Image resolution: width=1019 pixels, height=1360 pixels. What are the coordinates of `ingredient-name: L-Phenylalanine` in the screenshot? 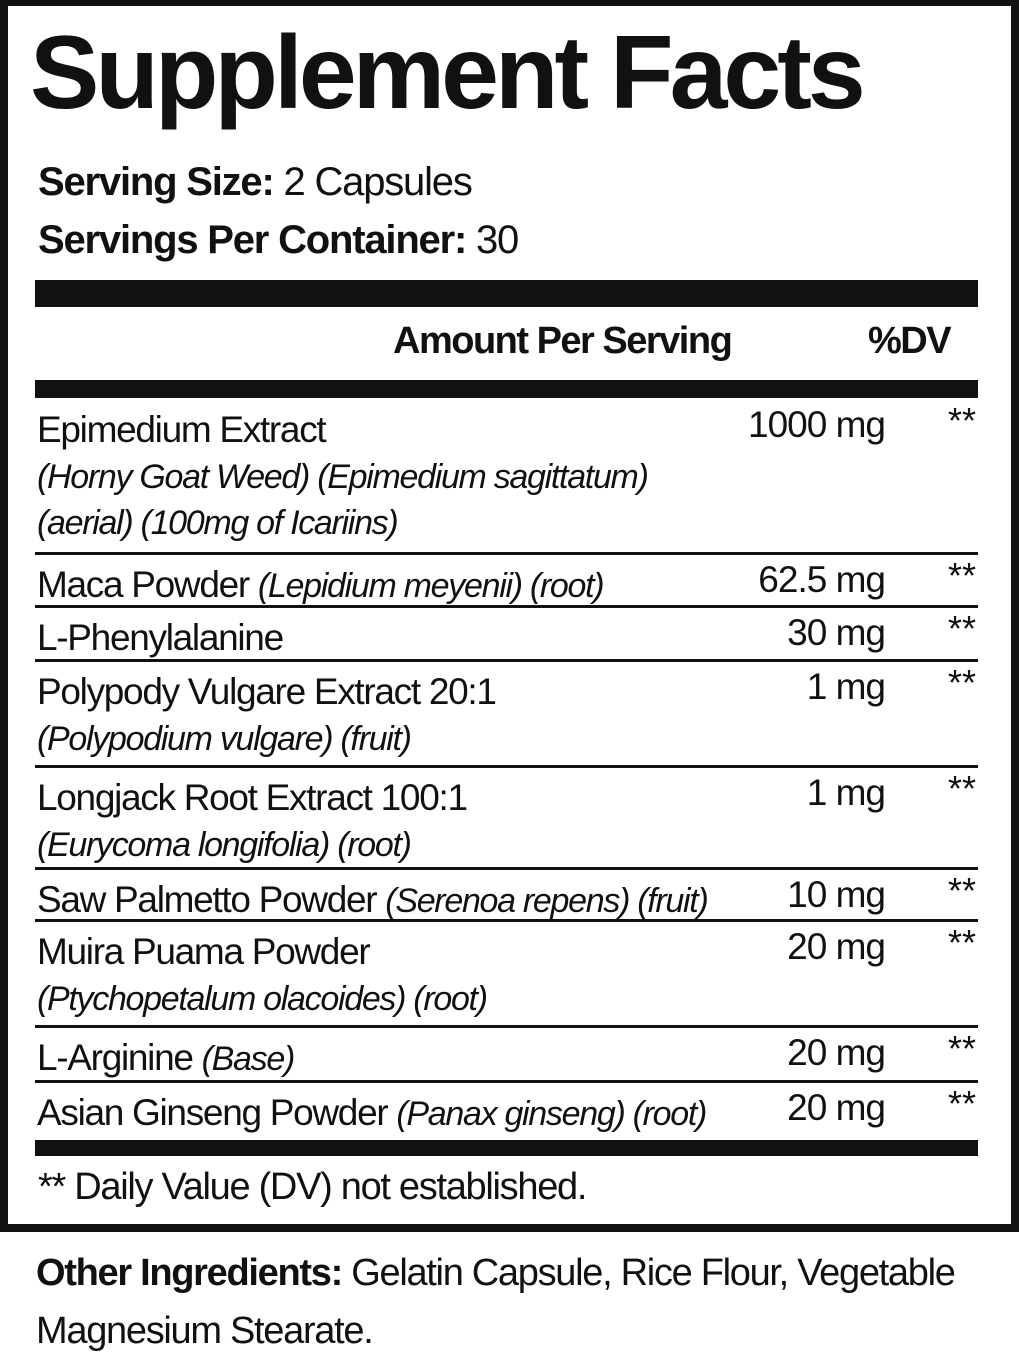 It's located at (160, 638).